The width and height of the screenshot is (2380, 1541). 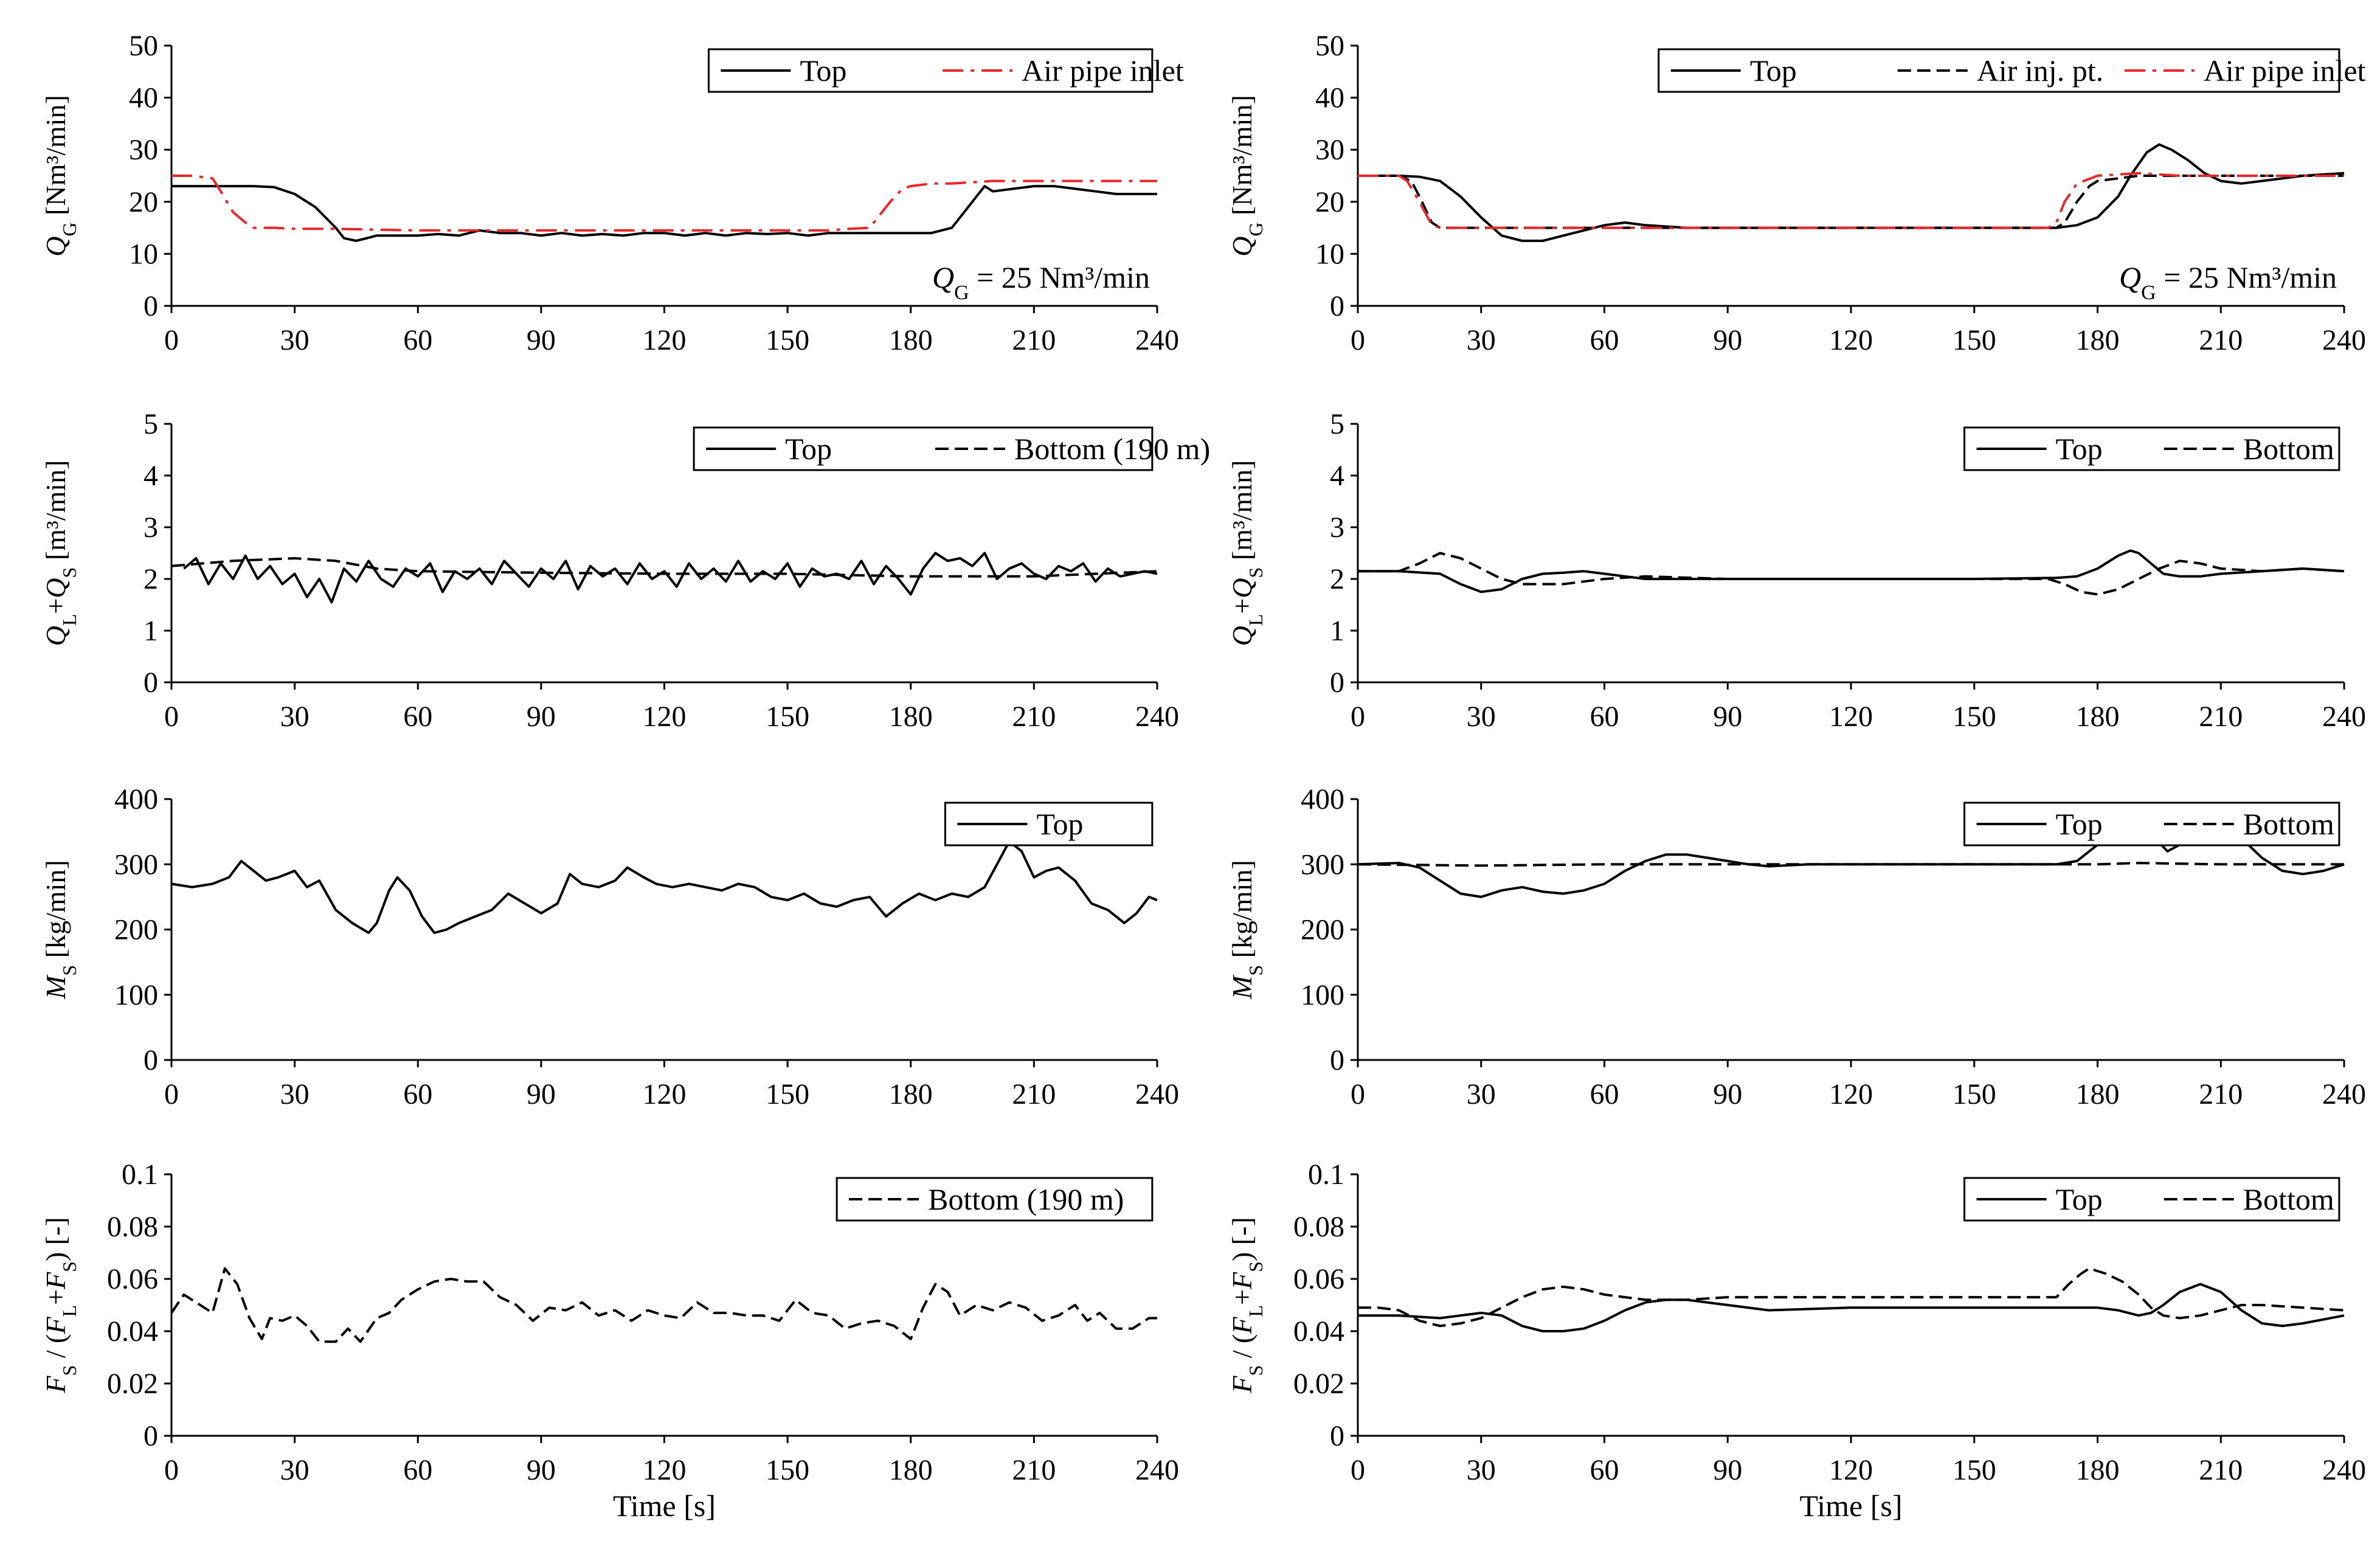 What do you see at coordinates (1326, 1174) in the screenshot?
I see `y-tick-label: 0.1` at bounding box center [1326, 1174].